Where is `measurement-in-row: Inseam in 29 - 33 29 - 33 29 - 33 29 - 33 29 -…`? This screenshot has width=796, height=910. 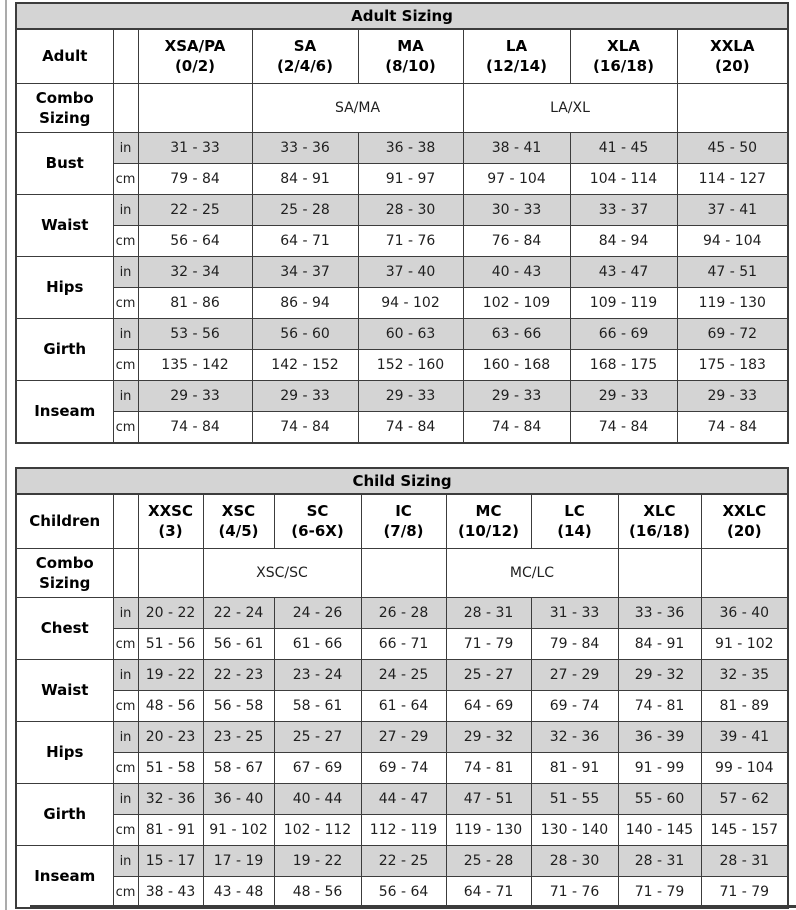 measurement-in-row: Inseam in 29 - 33 29 - 33 29 - 33 29 - 33 29 -… is located at coordinates (402, 412).